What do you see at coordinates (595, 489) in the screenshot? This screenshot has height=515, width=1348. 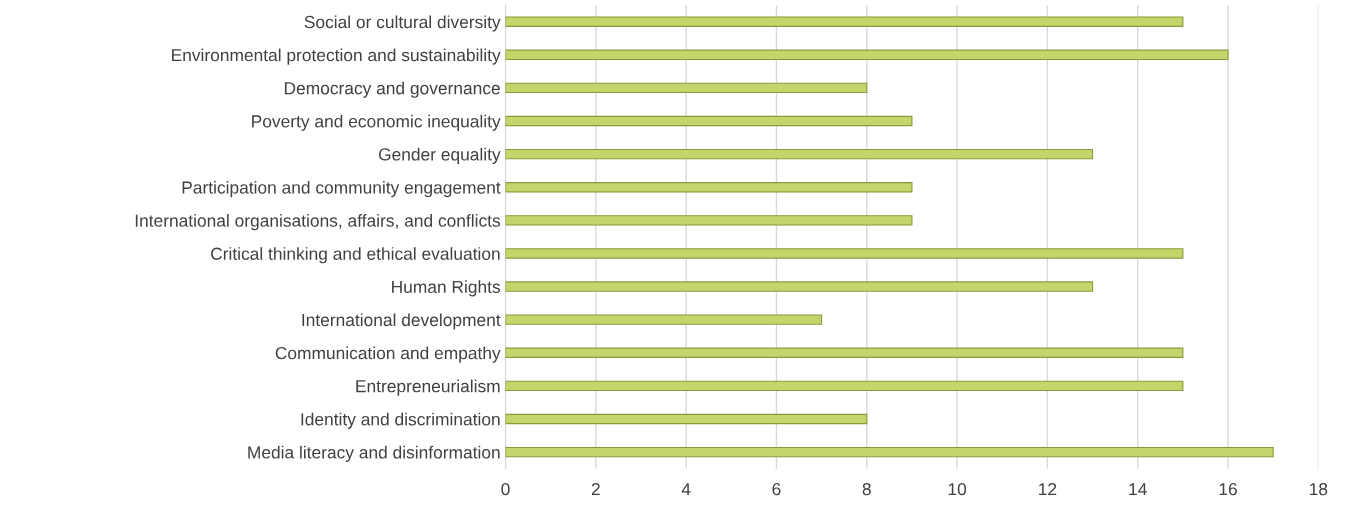 I see `x-tick-label: 2` at bounding box center [595, 489].